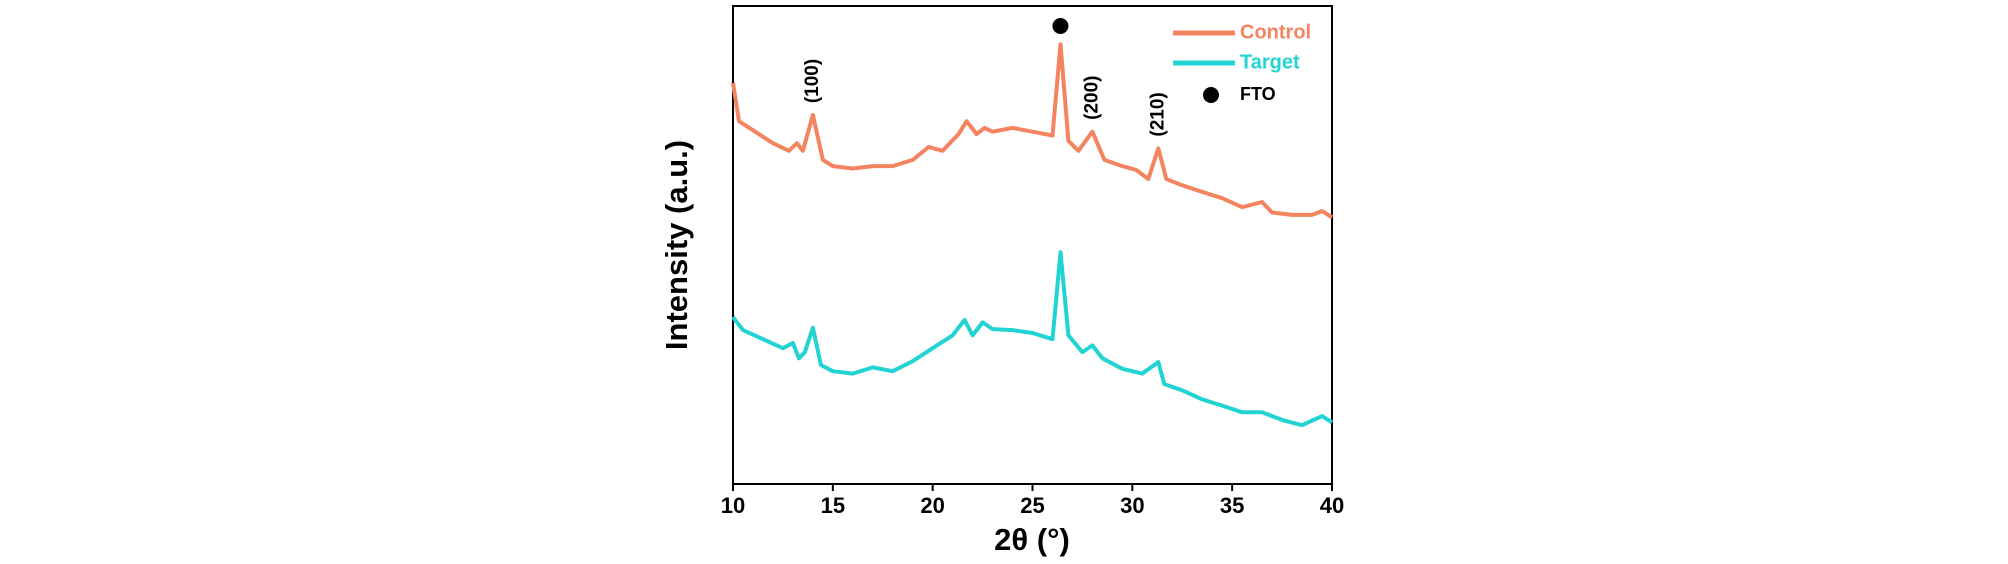 This screenshot has width=2008, height=564. I want to click on x-tick-label: 30, so click(1132, 505).